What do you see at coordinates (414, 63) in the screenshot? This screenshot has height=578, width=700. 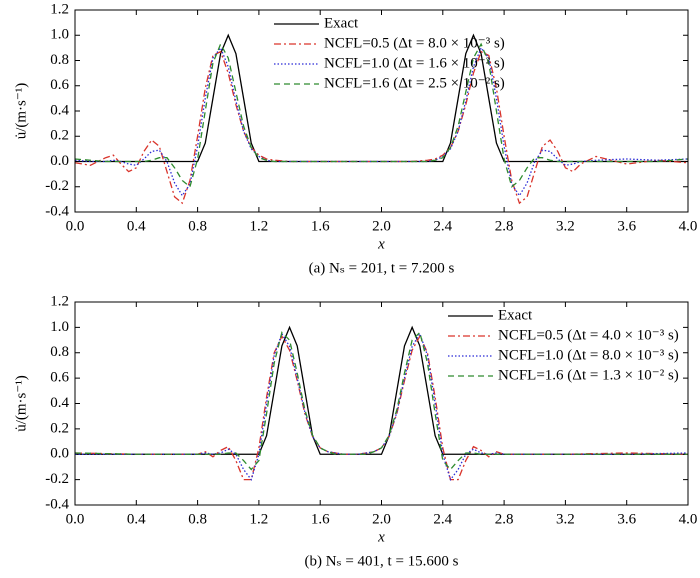 I see `legend-label: NCFL=1.0 (Δt = 1.6 × 10⁻² s)` at bounding box center [414, 63].